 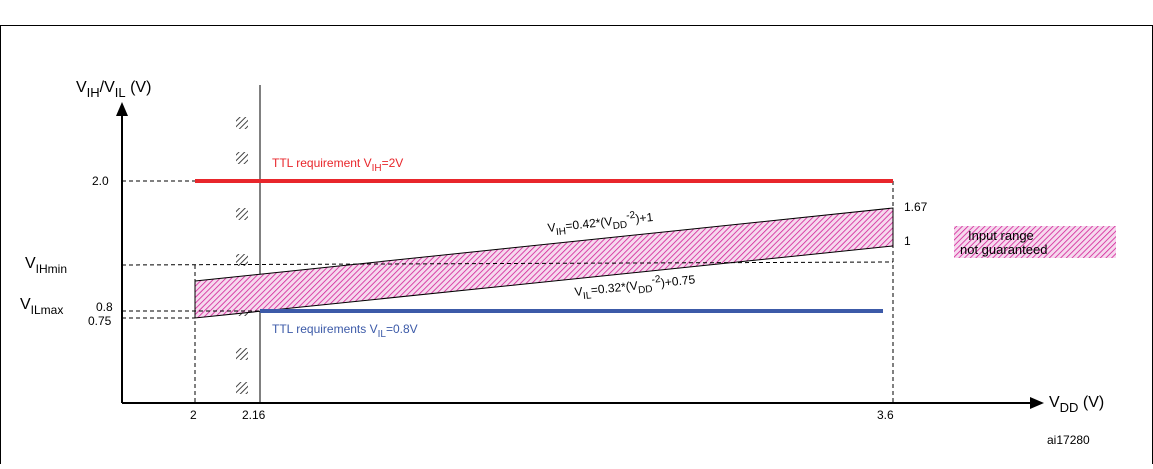 What do you see at coordinates (601, 223) in the screenshot?
I see `vih-equation: VIH=0.42*(VDD-2)+1` at bounding box center [601, 223].